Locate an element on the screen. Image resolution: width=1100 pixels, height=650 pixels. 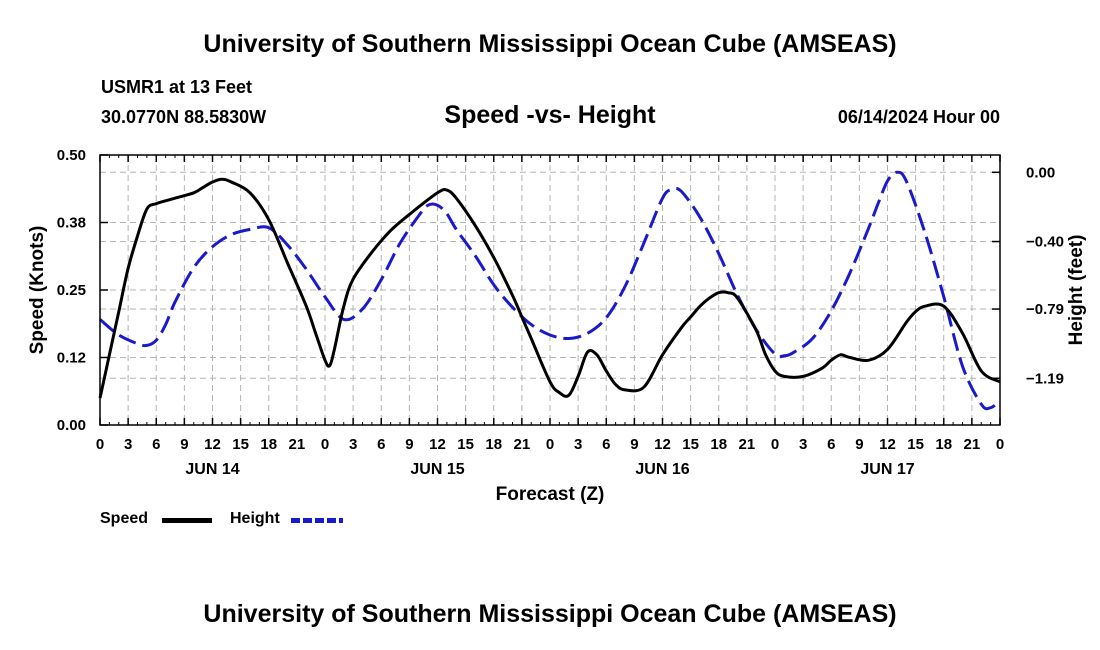
y2-tick-label: −0.40 is located at coordinates (1045, 242).